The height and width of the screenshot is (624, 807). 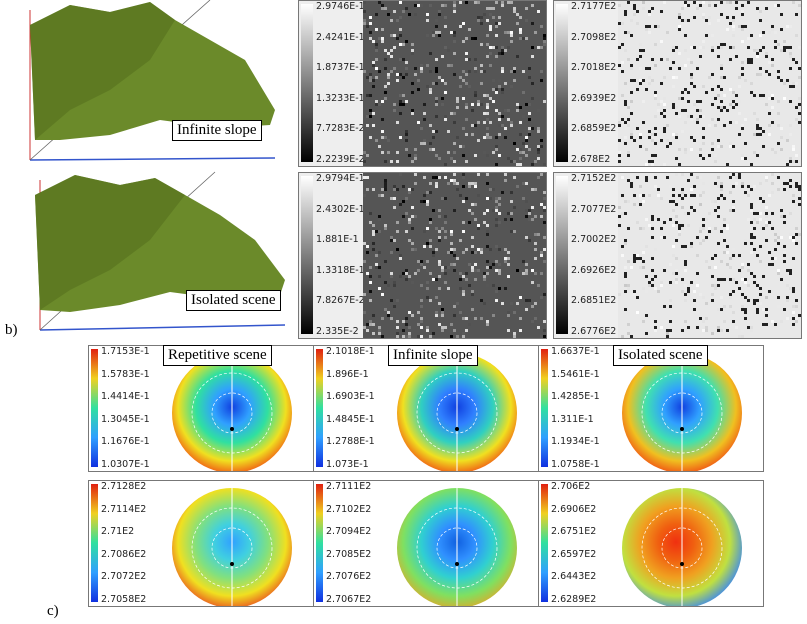 What do you see at coordinates (575, 374) in the screenshot?
I see `colorbar-label: 1.5461E-1` at bounding box center [575, 374].